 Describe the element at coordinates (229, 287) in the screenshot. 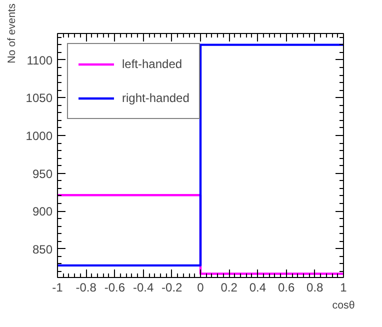

I see `x-tick-label: 0.2` at that location.